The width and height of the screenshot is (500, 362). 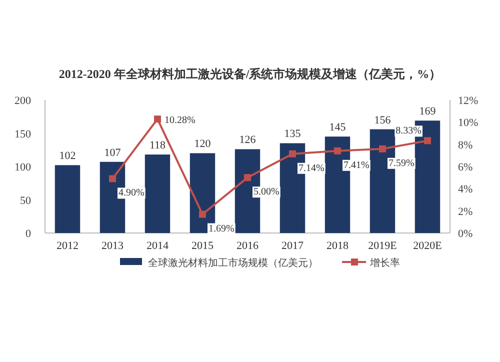 I want to click on y2-tick-label: 8%, so click(x=465, y=145).